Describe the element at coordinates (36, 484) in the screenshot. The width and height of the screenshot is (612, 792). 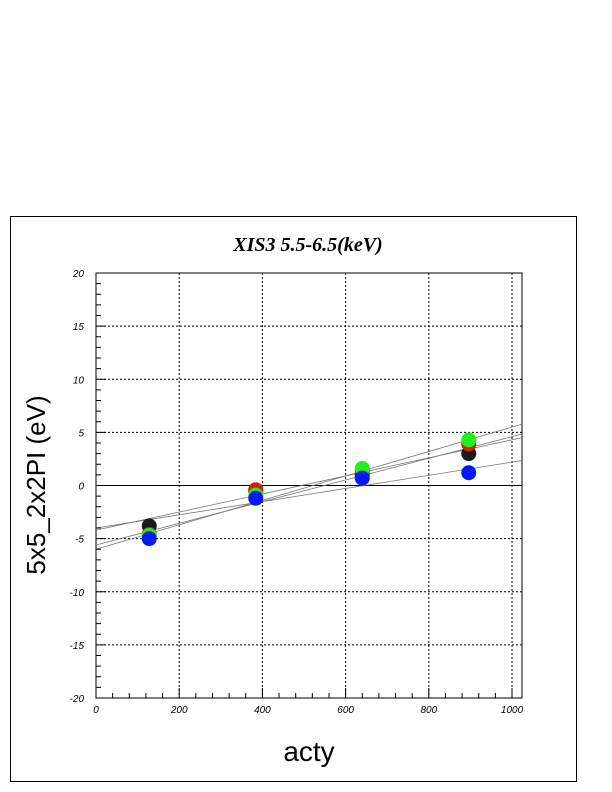
I see `y-axis-label: 5x5_2x2PI (eV)` at that location.